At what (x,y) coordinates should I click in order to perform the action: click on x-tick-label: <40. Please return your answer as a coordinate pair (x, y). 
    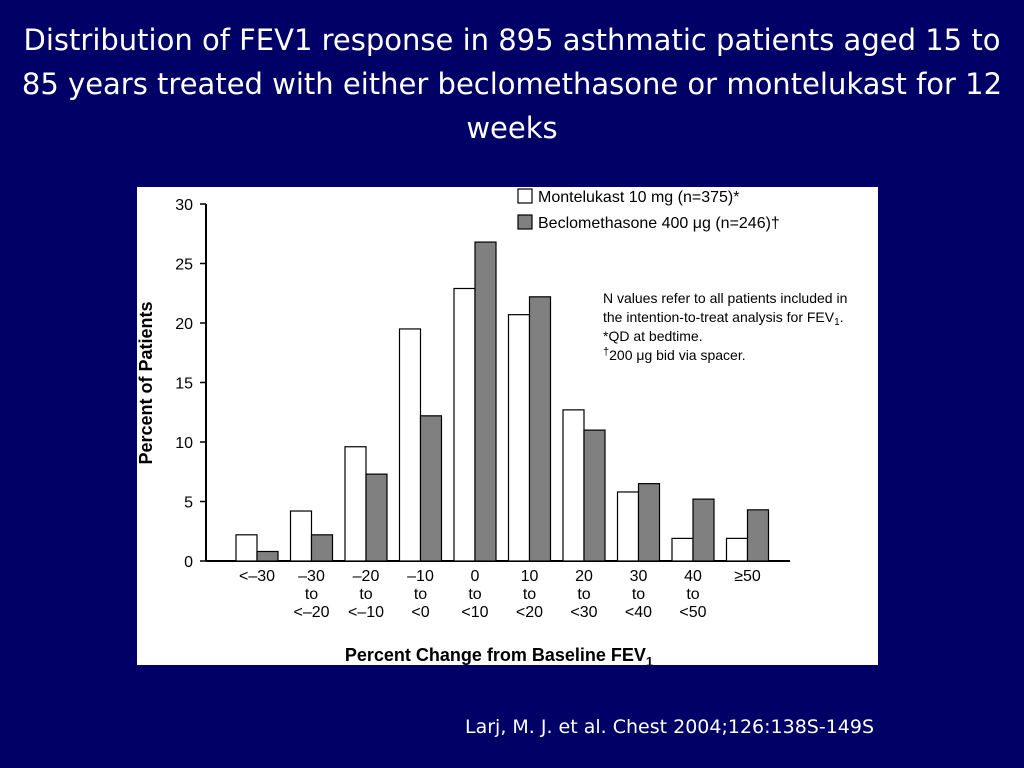
    Looking at the image, I should click on (638, 612).